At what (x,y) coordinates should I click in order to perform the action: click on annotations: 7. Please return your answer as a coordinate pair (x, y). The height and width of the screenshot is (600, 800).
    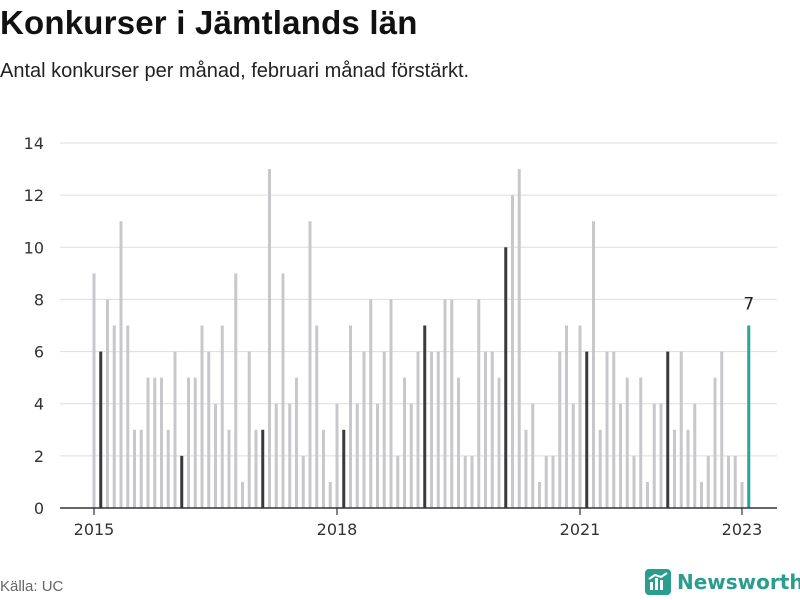
    Looking at the image, I should click on (748, 305).